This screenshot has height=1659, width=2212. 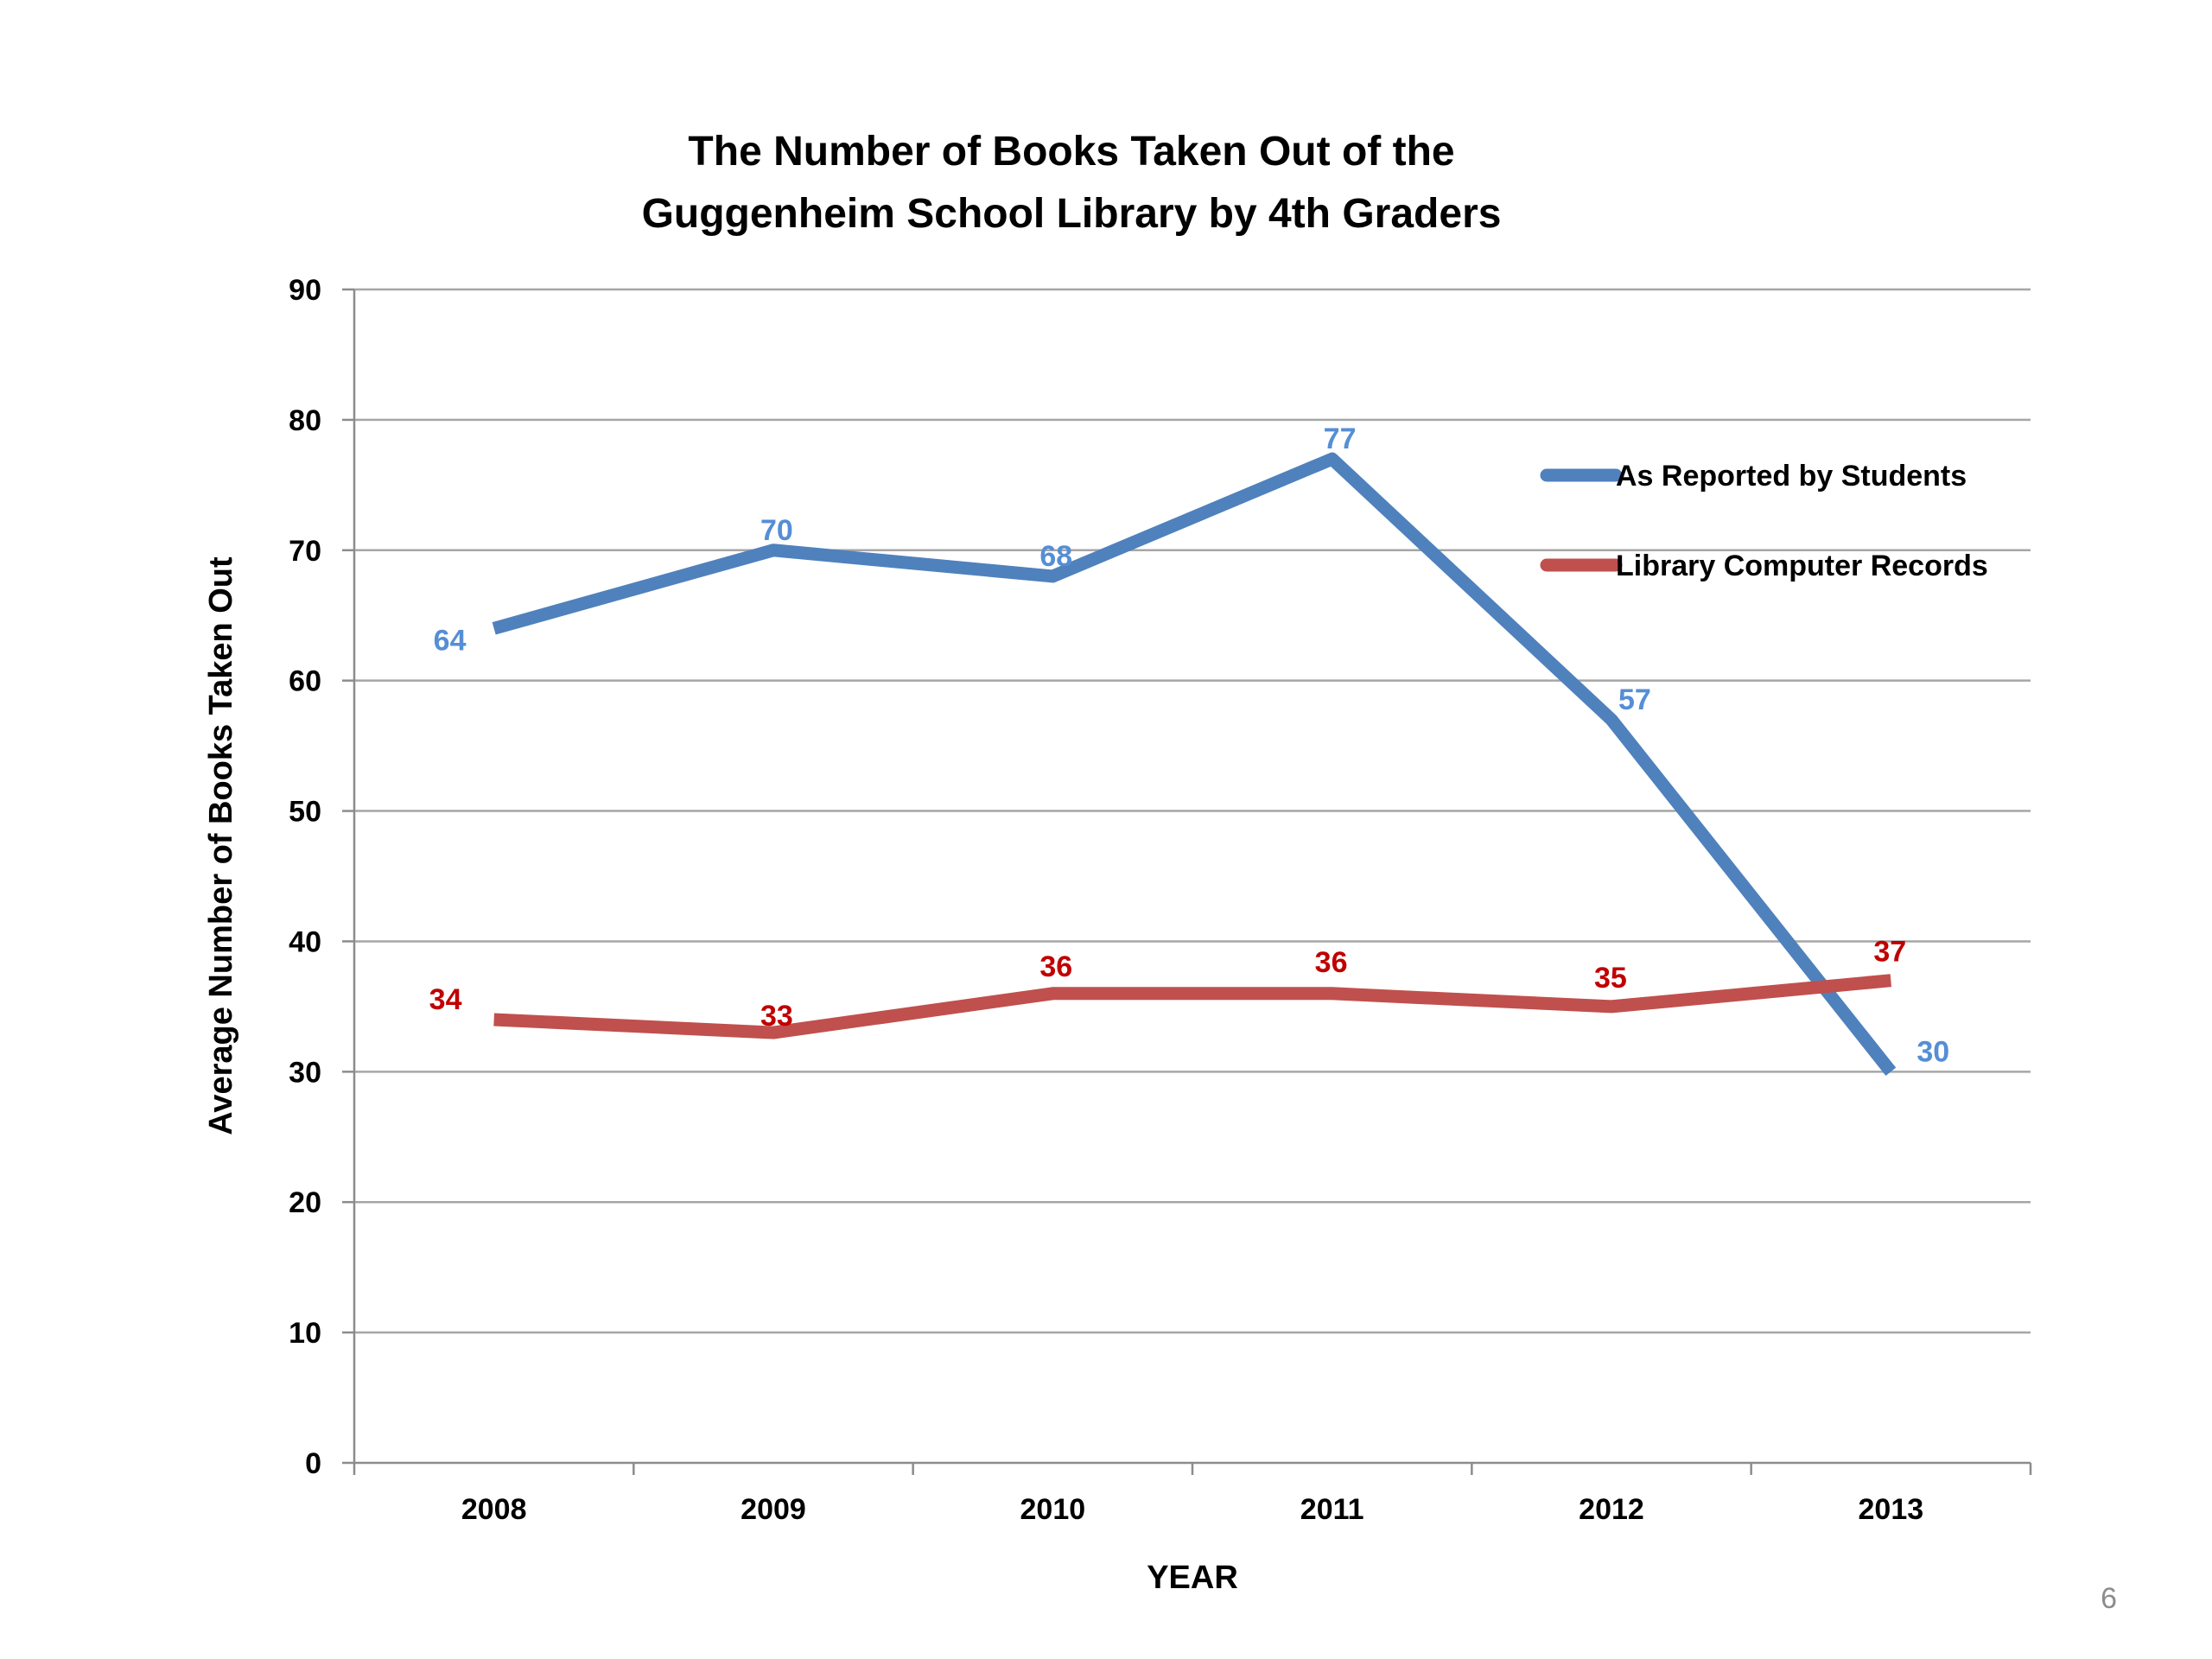 I want to click on x-axis-title: YEAR, so click(x=1192, y=1578).